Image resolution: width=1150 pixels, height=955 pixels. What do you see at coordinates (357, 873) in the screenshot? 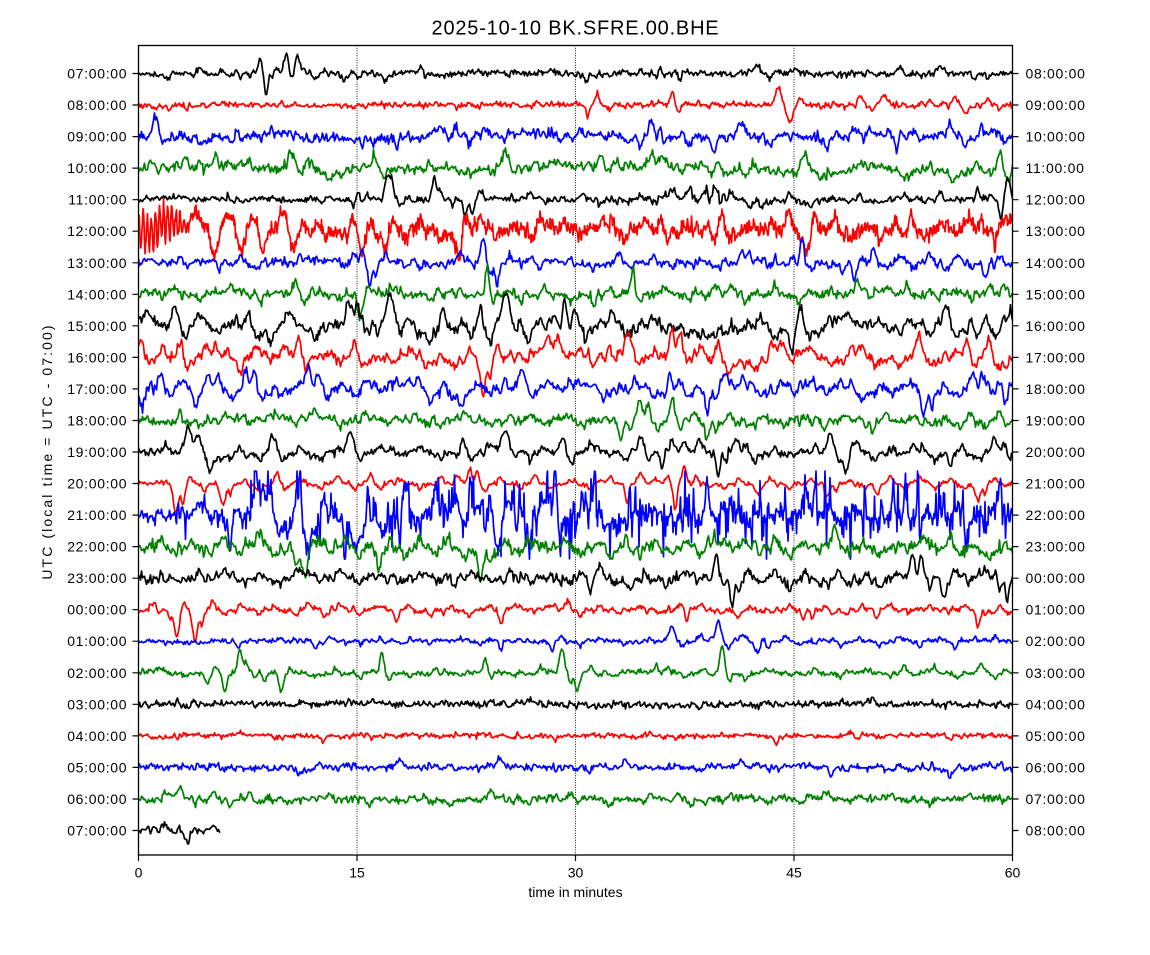
I see `svg-text: 15` at bounding box center [357, 873].